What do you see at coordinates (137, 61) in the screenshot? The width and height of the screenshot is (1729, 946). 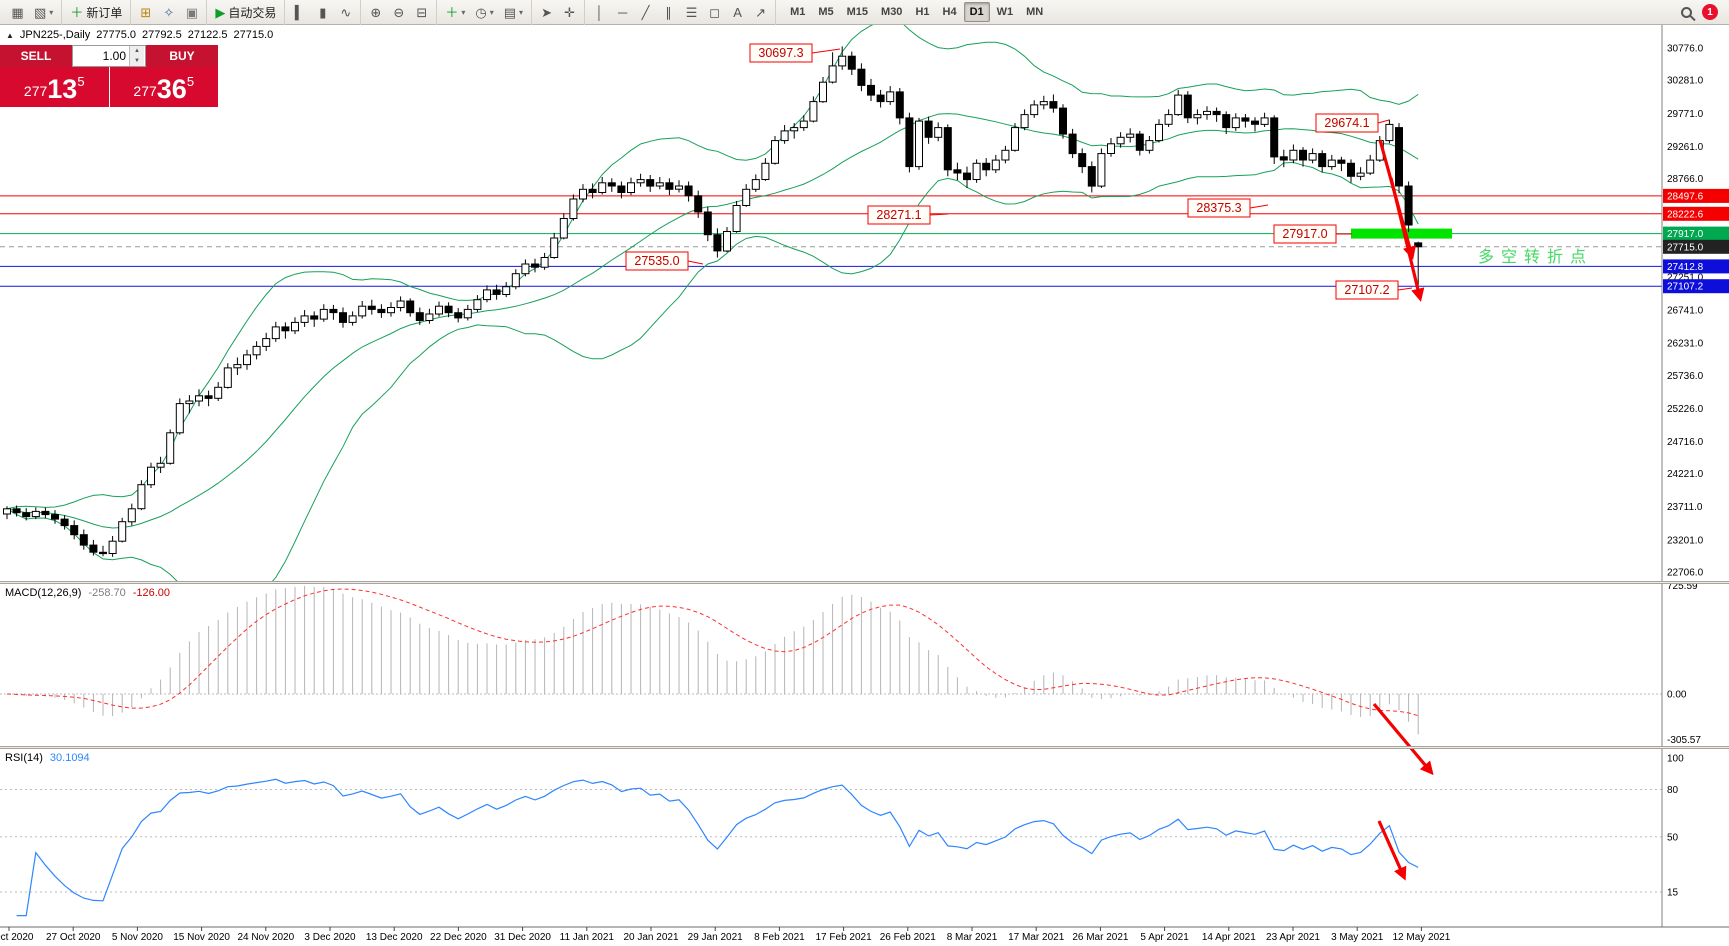 I see `volume-down-button: ▼` at bounding box center [137, 61].